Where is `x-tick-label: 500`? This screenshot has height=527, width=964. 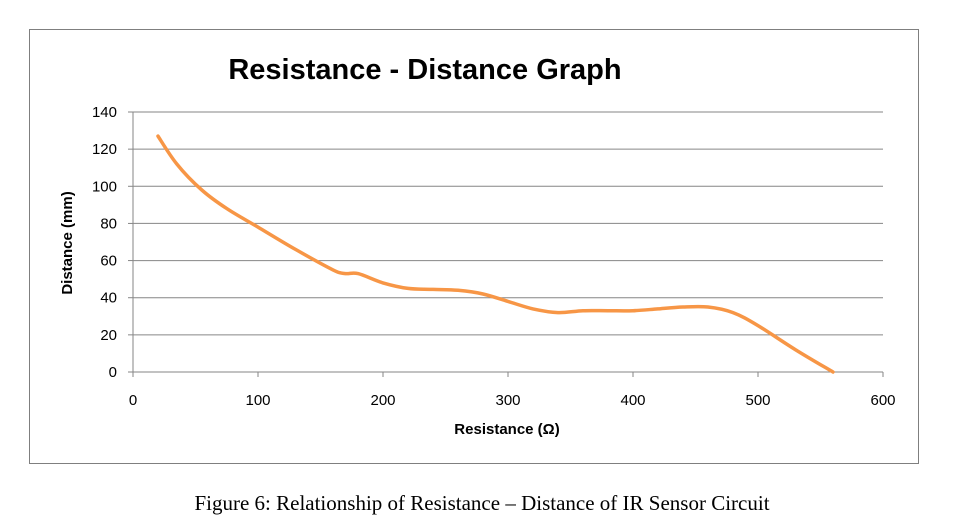
x-tick-label: 500 is located at coordinates (757, 400).